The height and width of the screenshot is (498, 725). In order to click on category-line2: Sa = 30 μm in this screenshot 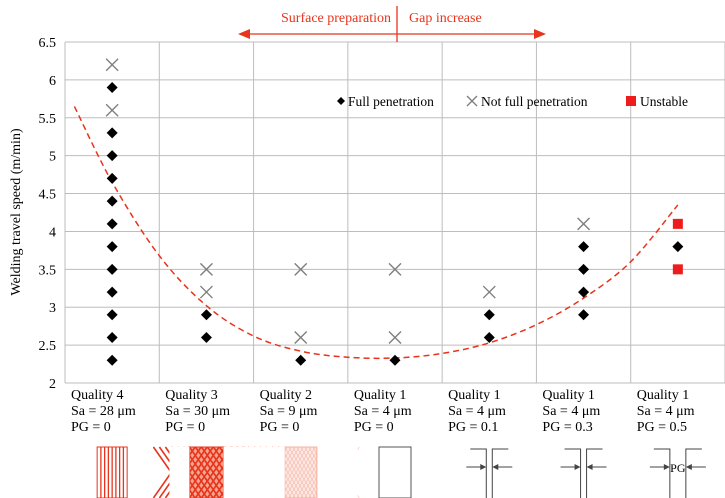, I will do `click(197, 411)`.